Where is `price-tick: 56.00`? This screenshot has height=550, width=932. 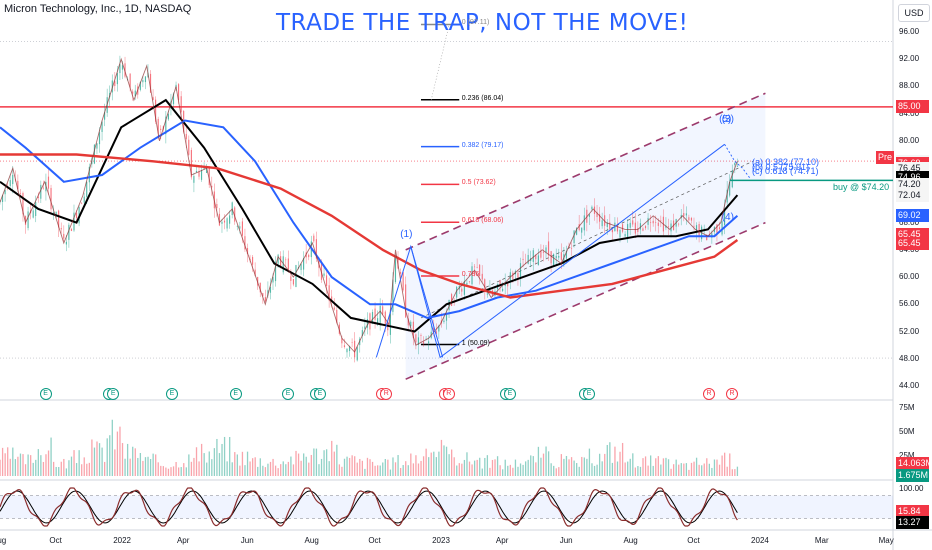 price-tick: 56.00 is located at coordinates (909, 304).